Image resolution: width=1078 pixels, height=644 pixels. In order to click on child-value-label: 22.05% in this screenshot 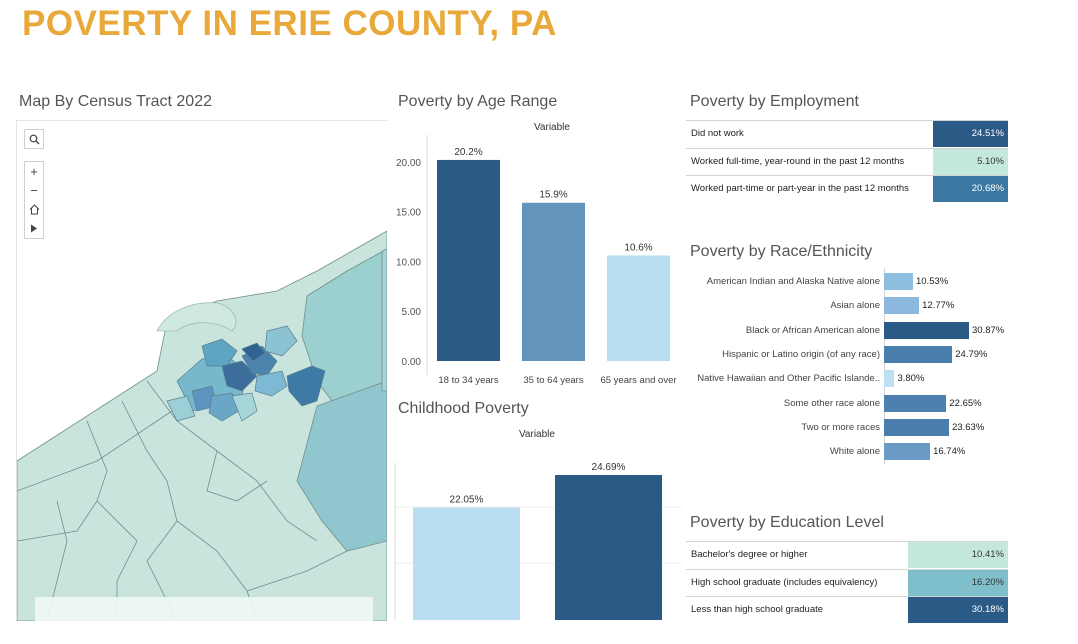, I will do `click(467, 500)`.